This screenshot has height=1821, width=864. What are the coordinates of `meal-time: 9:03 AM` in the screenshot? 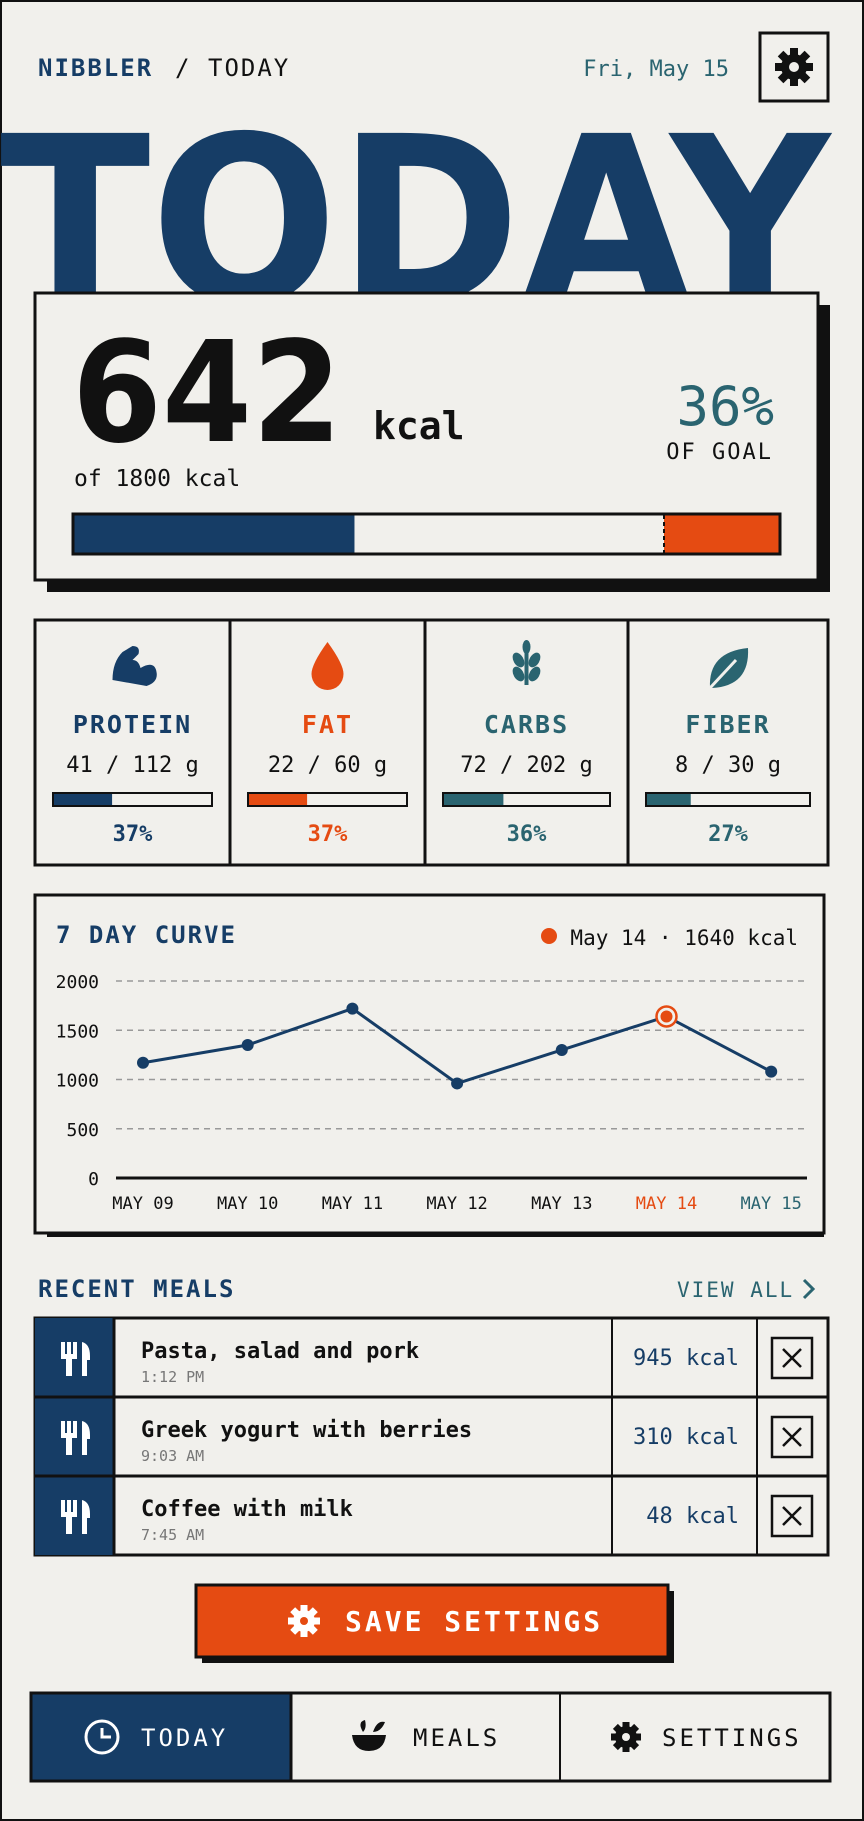 It's located at (172, 1456).